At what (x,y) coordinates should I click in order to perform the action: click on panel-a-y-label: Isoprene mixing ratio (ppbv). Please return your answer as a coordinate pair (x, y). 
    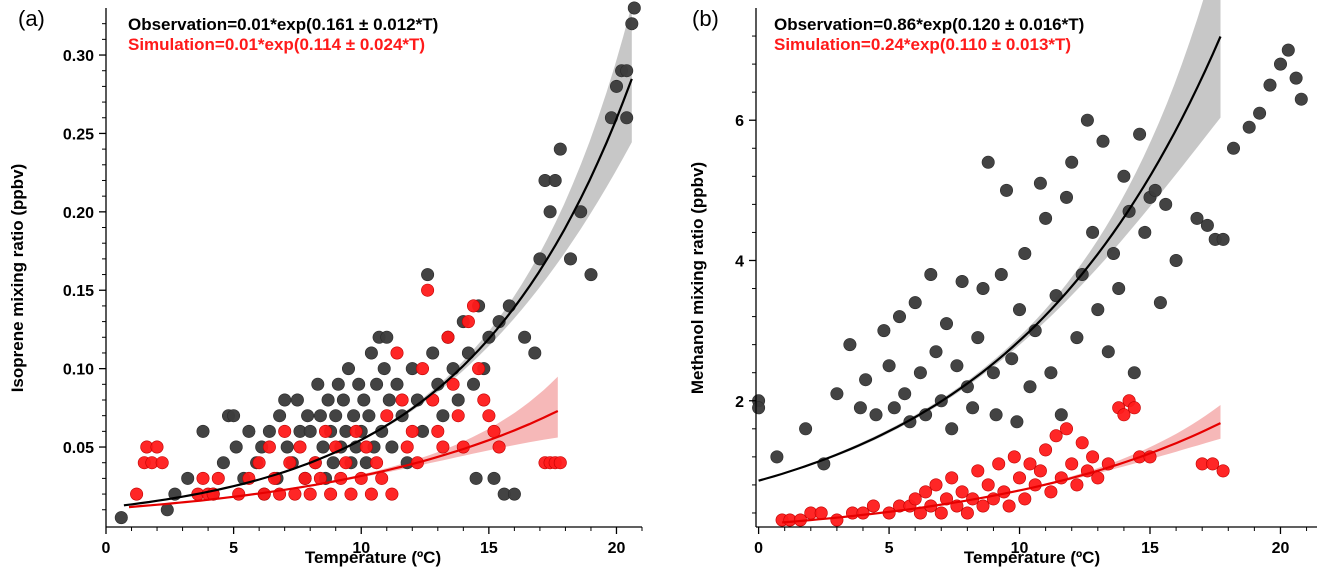
    Looking at the image, I should click on (17, 278).